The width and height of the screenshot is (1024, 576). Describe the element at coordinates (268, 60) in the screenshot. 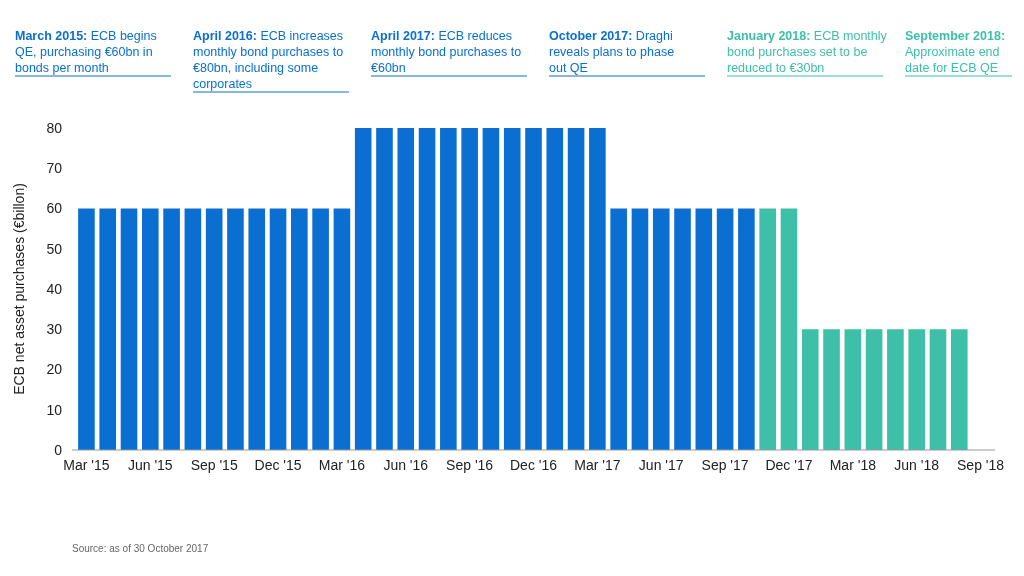

I see `text: April 2016: ECB increases monthly bond purchases to €80bn, including some corporates` at that location.